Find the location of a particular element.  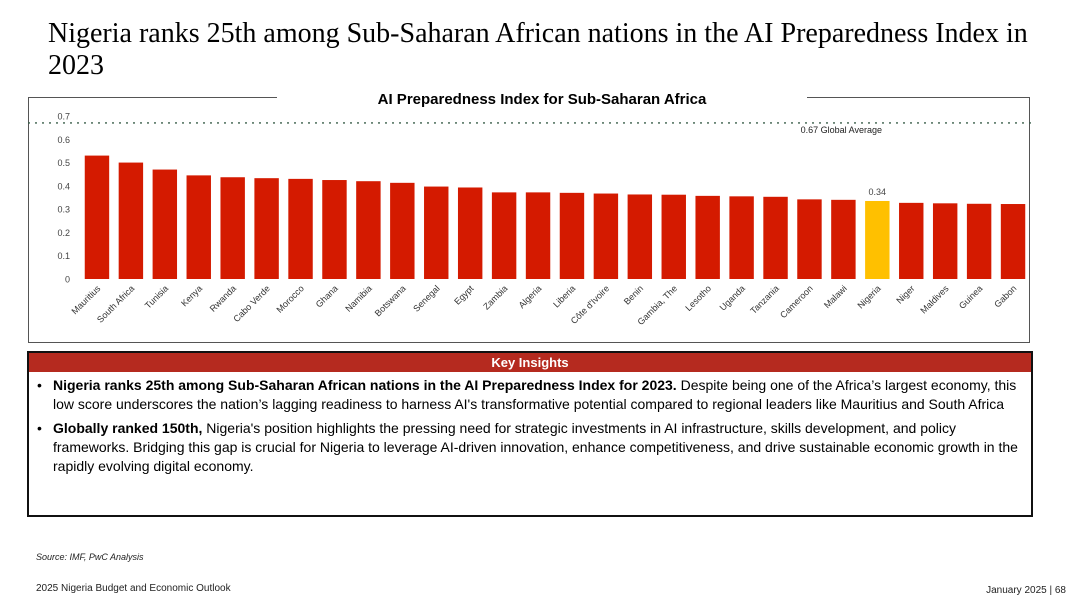

y-tick-label: 0.3 is located at coordinates (63, 210).